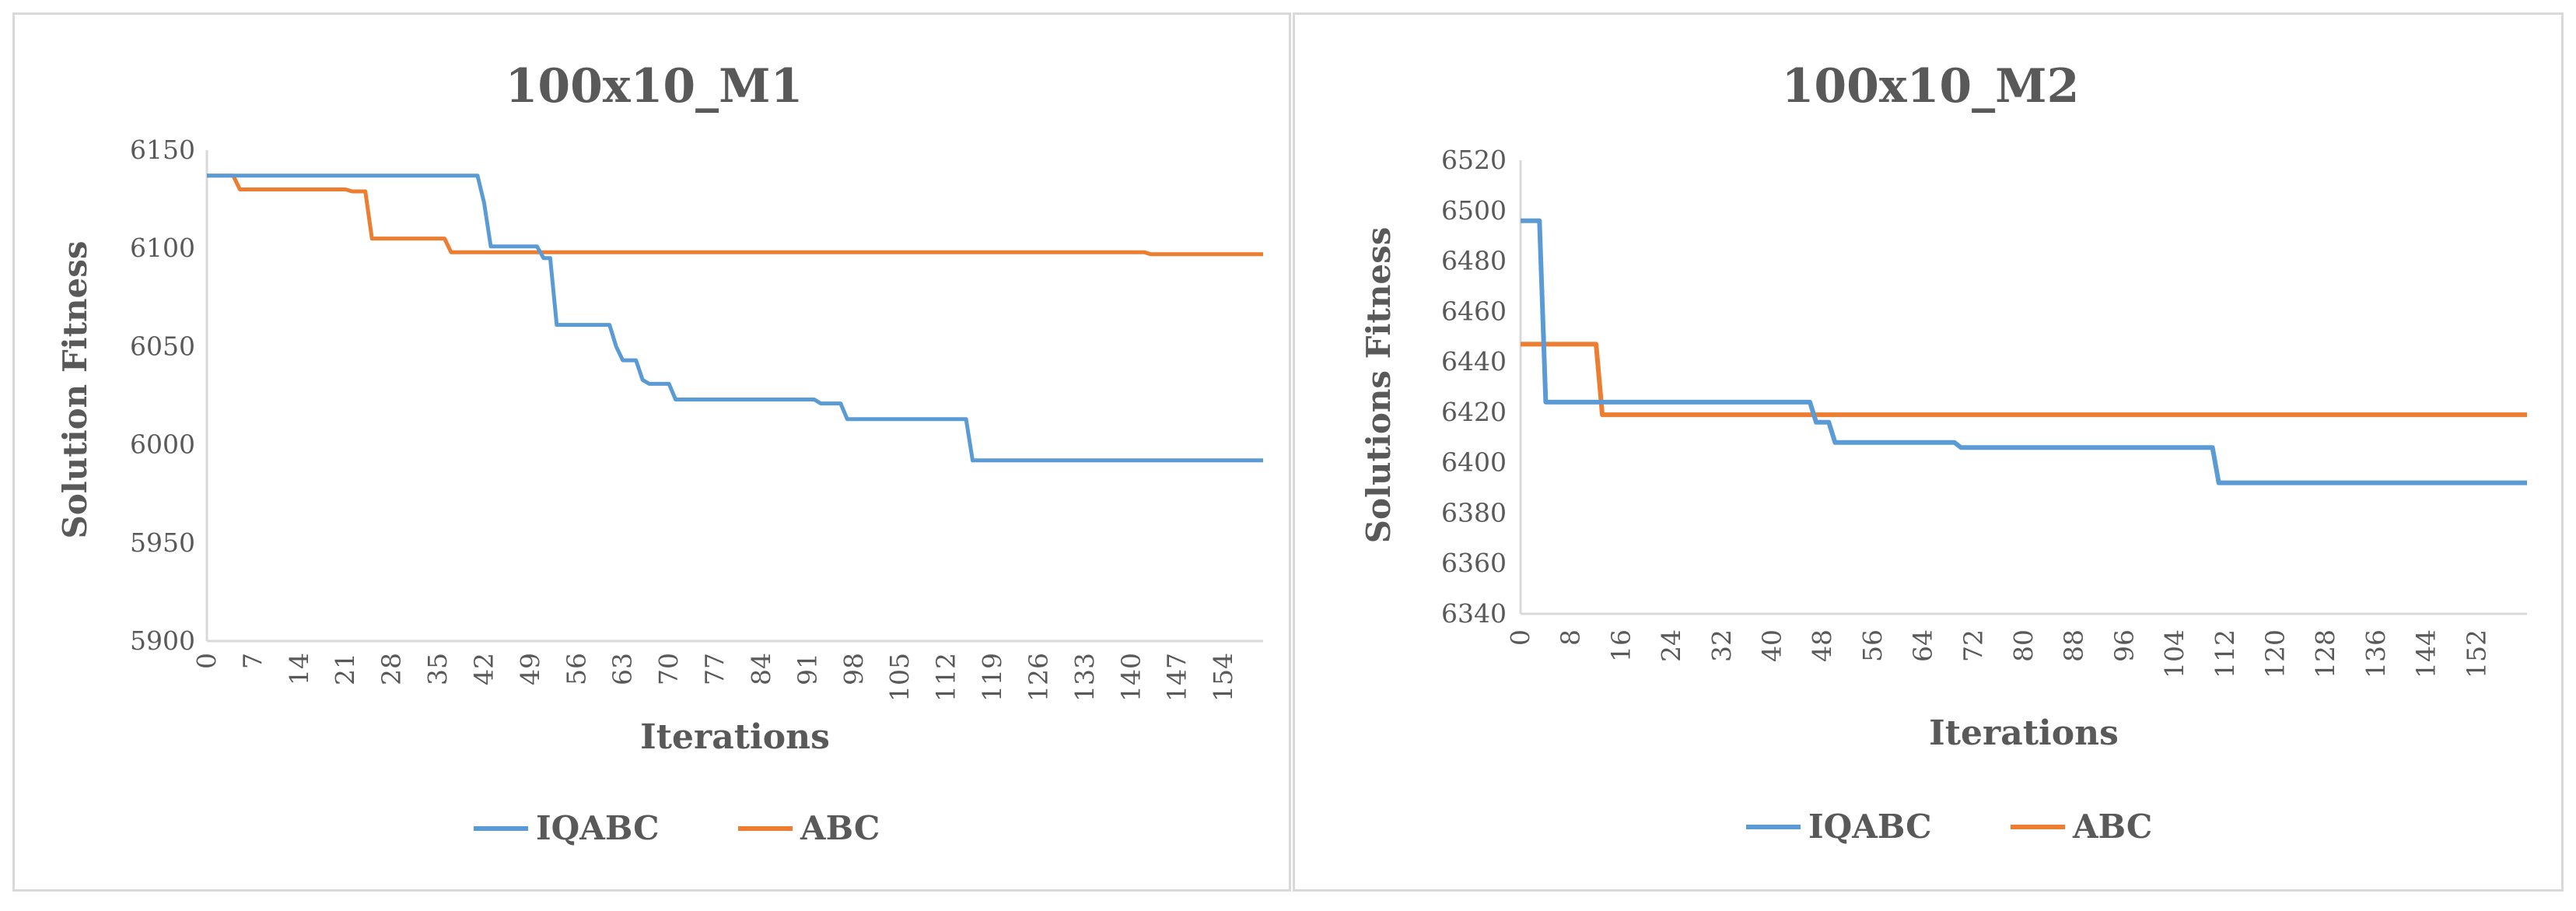  I want to click on x-tick-label: 72, so click(1973, 645).